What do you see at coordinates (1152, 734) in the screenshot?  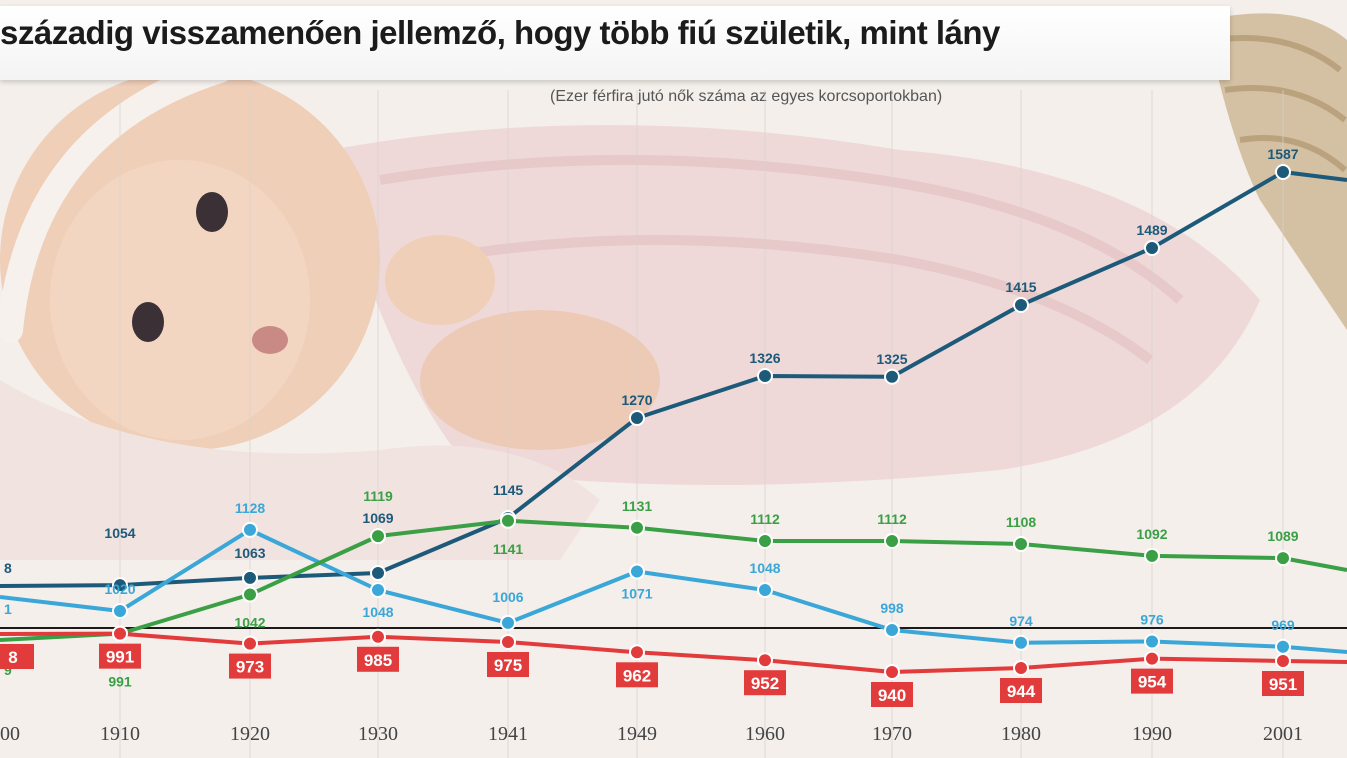 I see `x-tick-label: 1990` at bounding box center [1152, 734].